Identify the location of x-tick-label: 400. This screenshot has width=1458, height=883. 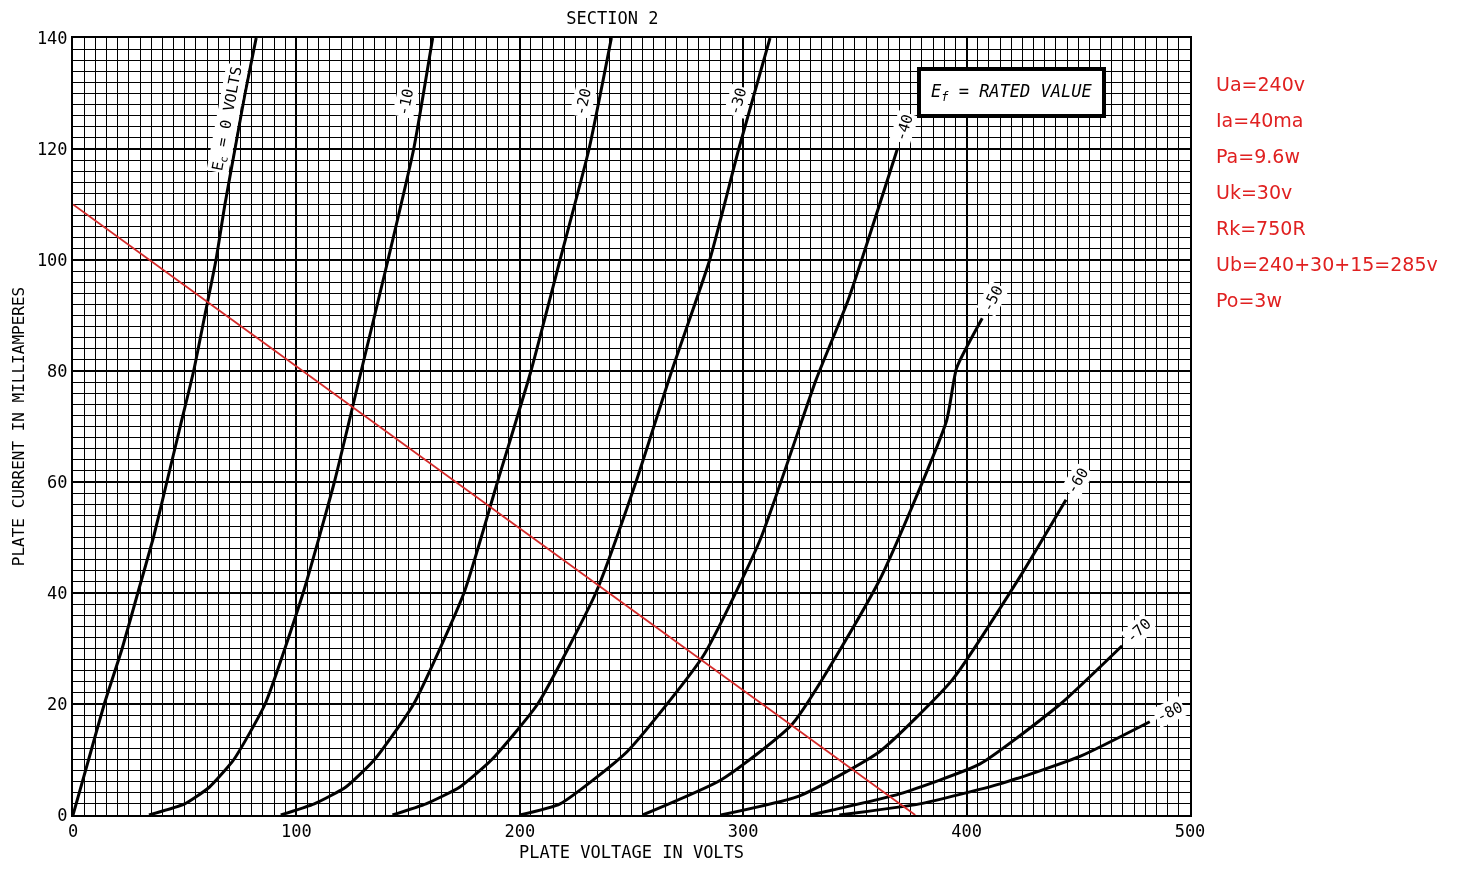
(966, 831).